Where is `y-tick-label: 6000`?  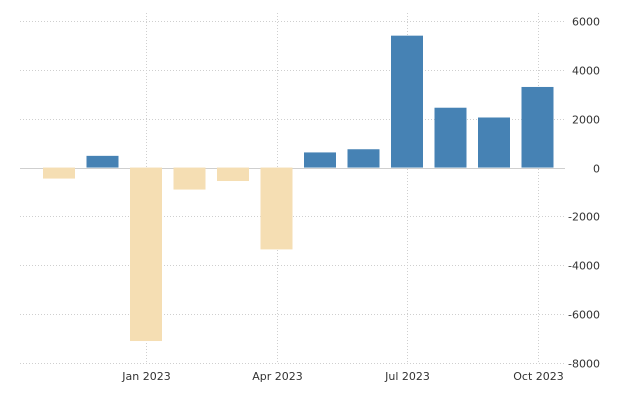 y-tick-label: 6000 is located at coordinates (586, 22).